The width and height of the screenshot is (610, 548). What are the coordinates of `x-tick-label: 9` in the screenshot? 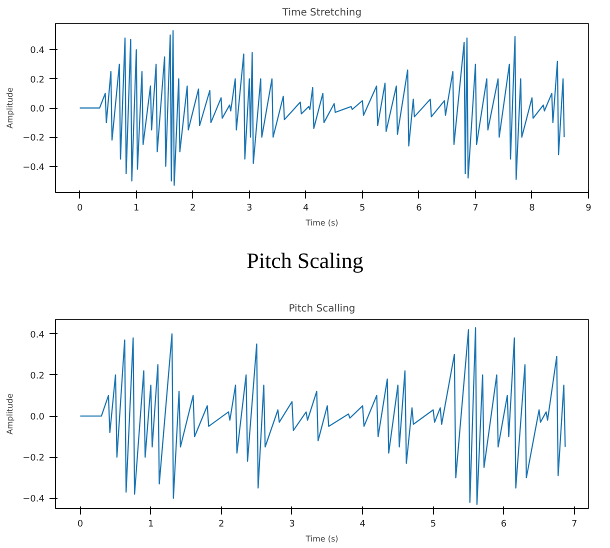 It's located at (589, 209).